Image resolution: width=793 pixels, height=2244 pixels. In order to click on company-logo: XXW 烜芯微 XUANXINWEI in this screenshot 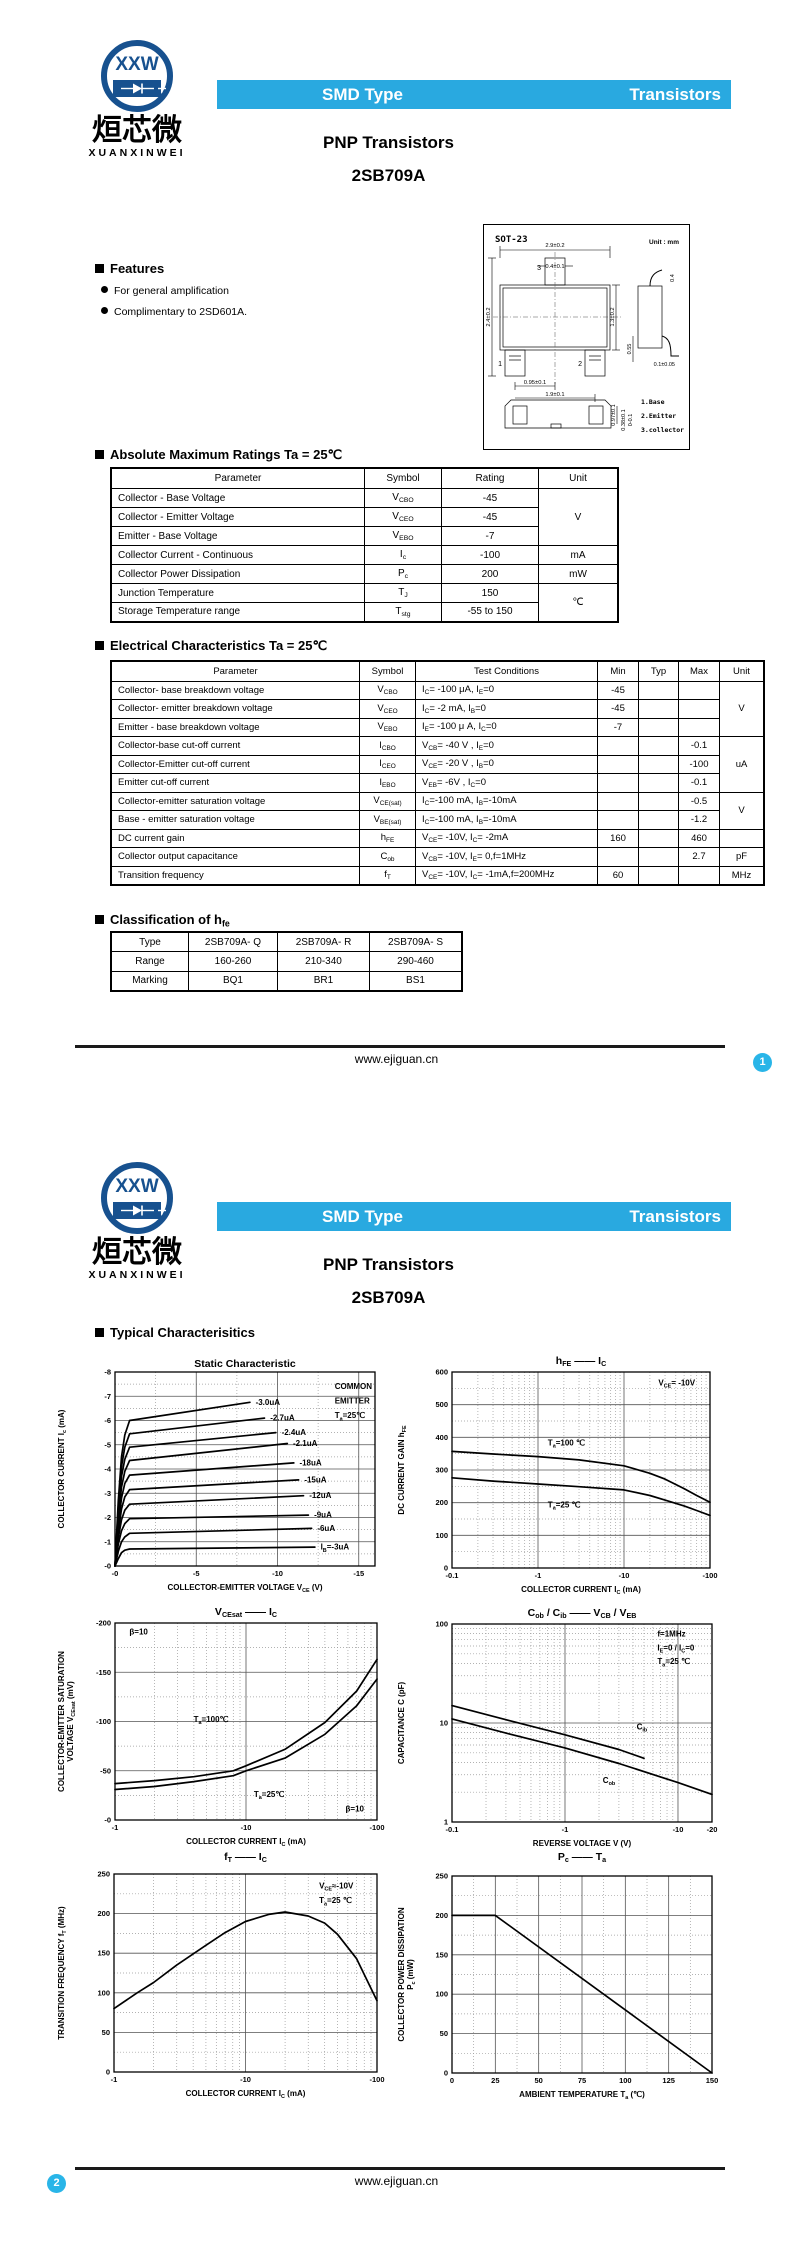, I will do `click(137, 99)`.